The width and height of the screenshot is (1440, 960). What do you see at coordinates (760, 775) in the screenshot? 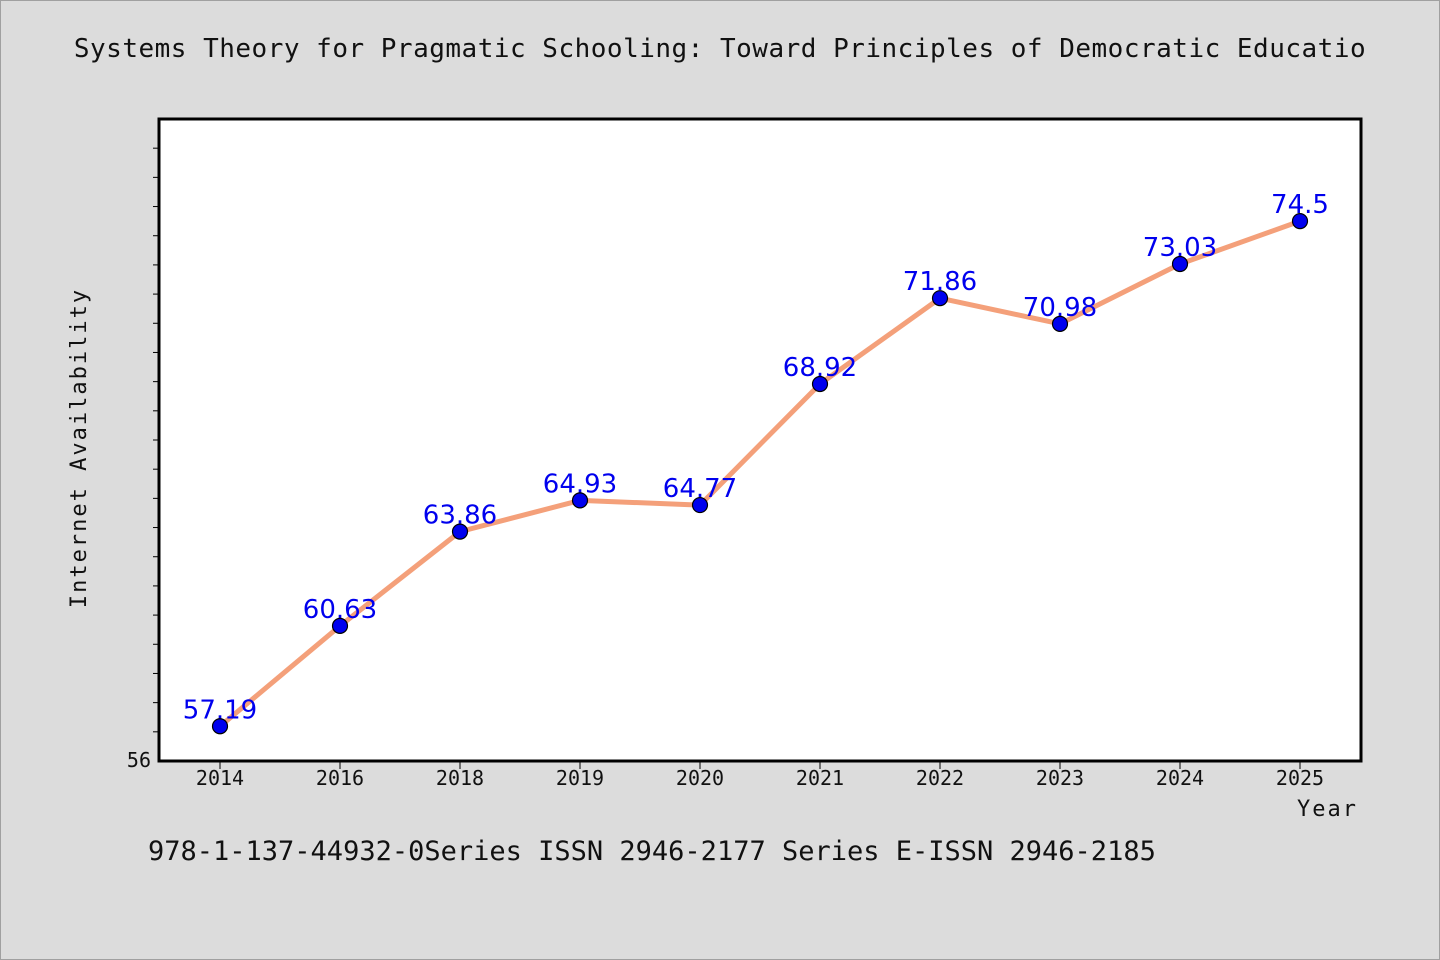
I see `x-axis-ticks: 2014 2016 2018 2019 2020 2021 2022 2023 2024 2025` at bounding box center [760, 775].